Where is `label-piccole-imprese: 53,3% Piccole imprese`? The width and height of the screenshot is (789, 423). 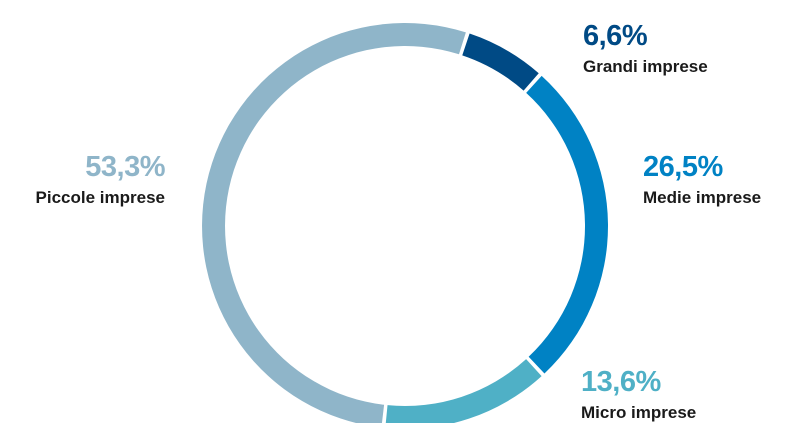
label-piccole-imprese: 53,3% Piccole imprese is located at coordinates (100, 179).